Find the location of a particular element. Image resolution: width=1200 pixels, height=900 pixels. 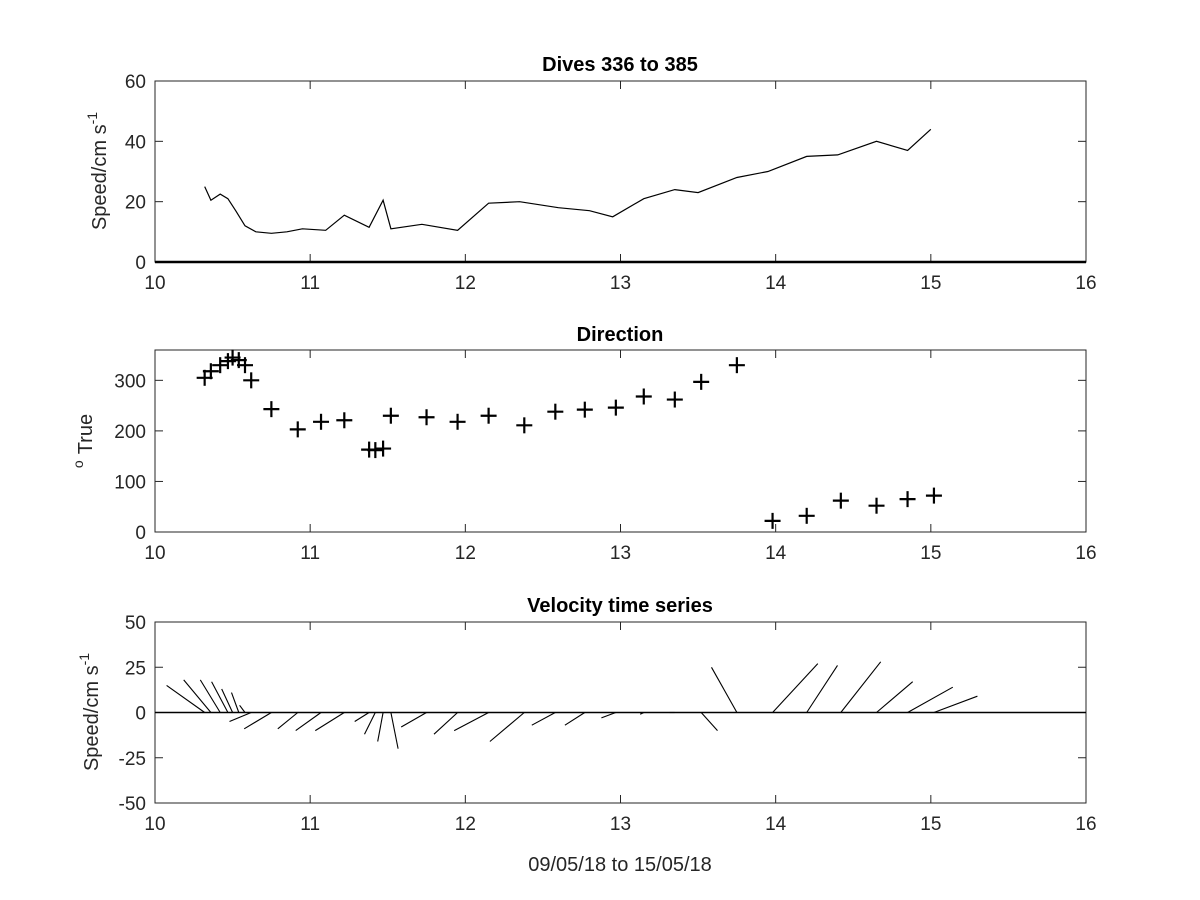

speed-y-axis-label-superscript: -1 is located at coordinates (92, 118).